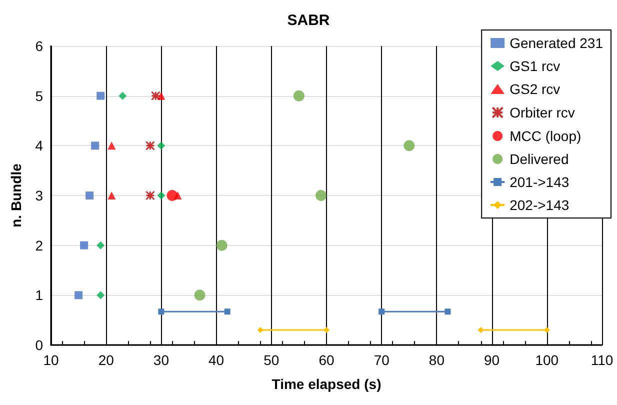 The width and height of the screenshot is (617, 405). What do you see at coordinates (39, 345) in the screenshot?
I see `y-tick-label: 0` at bounding box center [39, 345].